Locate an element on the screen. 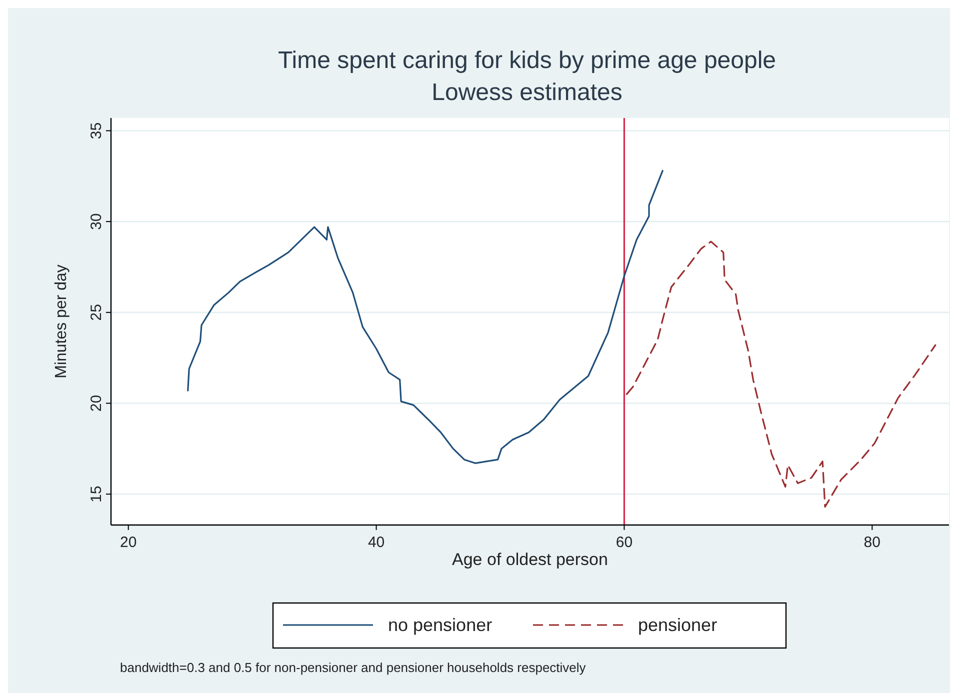 The height and width of the screenshot is (693, 958). text: bandwidth=0.3 and 0.5 for non-pensioner and pensioner households respectively is located at coordinates (353, 667).